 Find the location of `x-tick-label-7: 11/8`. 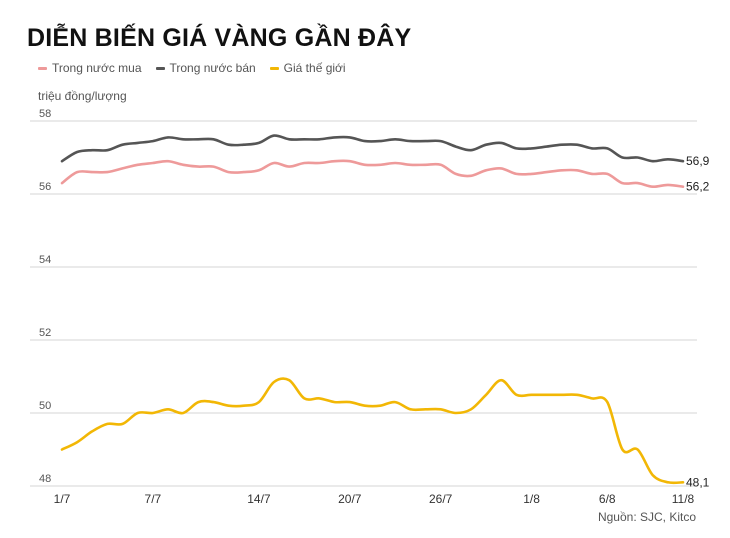

x-tick-label-7: 11/8 is located at coordinates (683, 499).